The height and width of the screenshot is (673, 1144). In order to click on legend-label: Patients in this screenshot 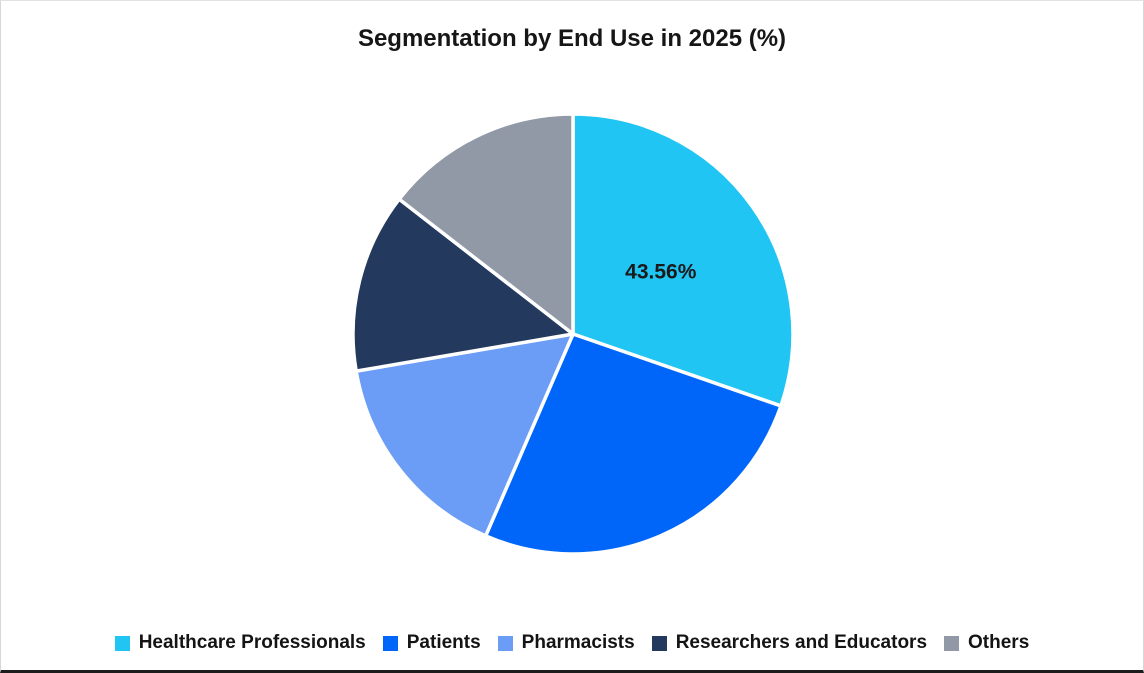, I will do `click(443, 642)`.